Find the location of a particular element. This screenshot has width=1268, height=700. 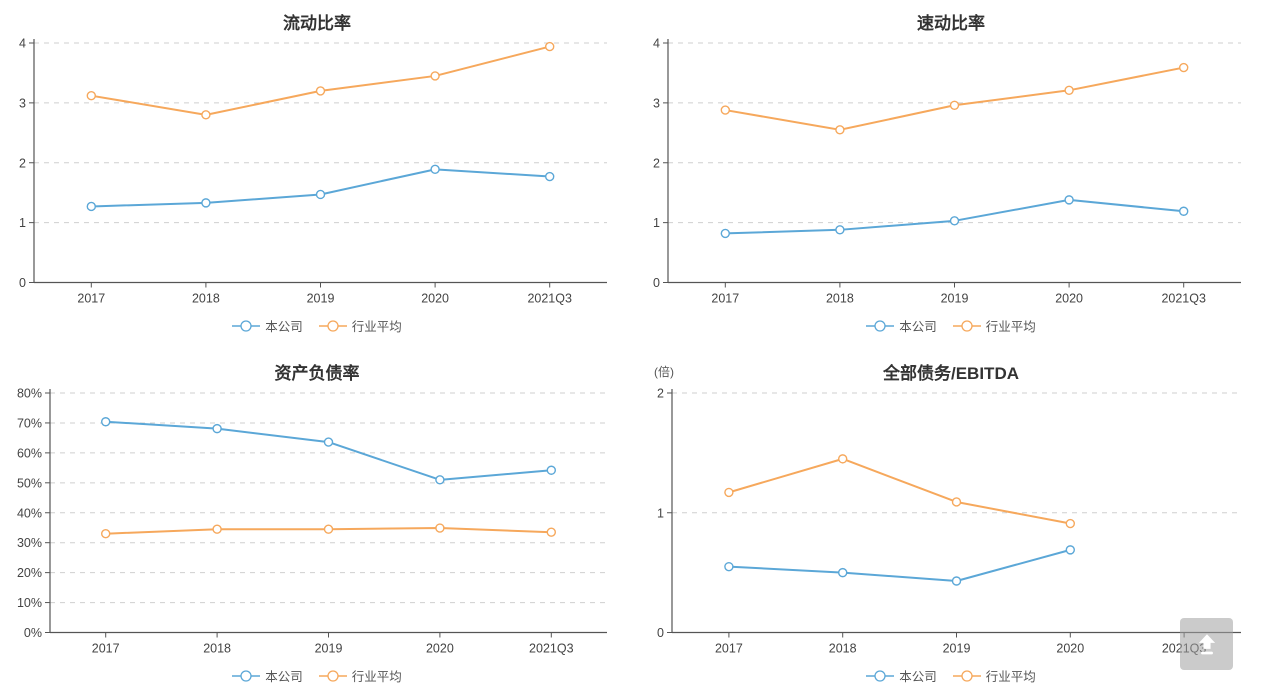

chart-title: 资产负债率 is located at coordinates (317, 373).